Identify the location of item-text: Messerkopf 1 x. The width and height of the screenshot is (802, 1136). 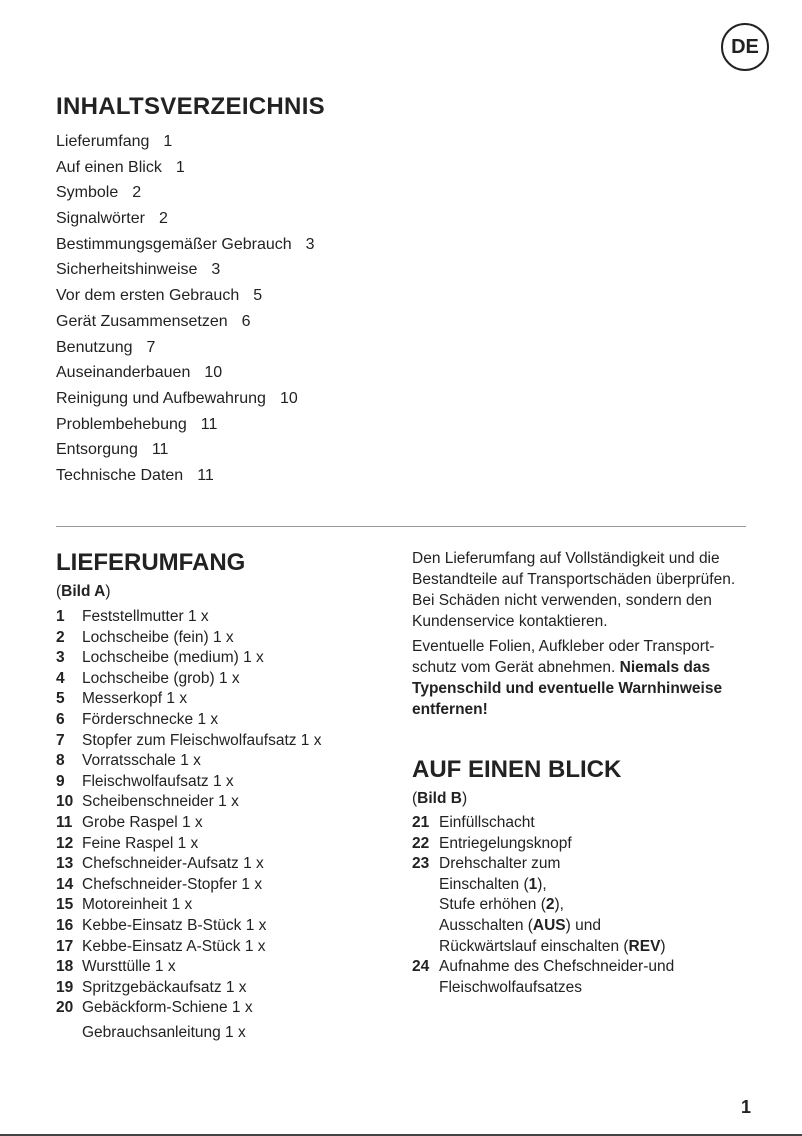
(135, 699).